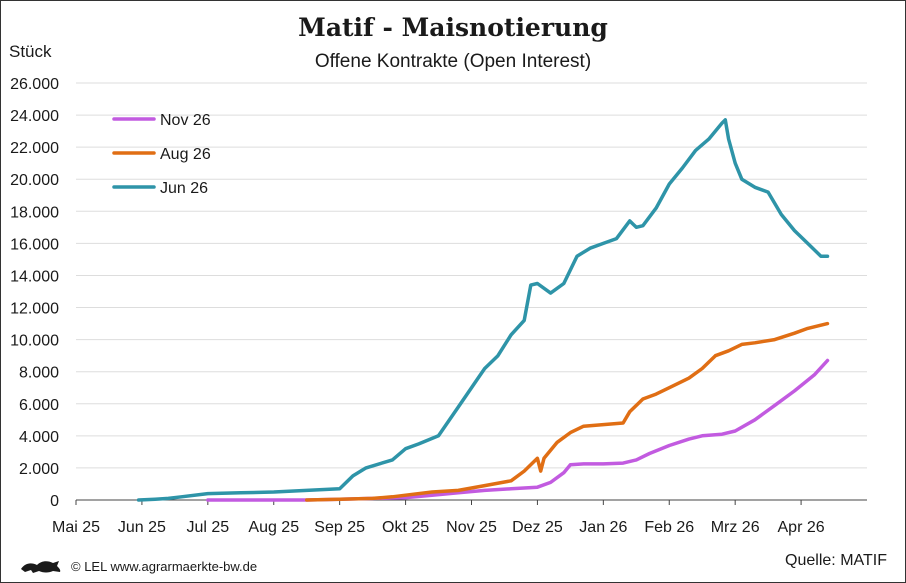  I want to click on x-tick-label: Feb 26, so click(669, 527).